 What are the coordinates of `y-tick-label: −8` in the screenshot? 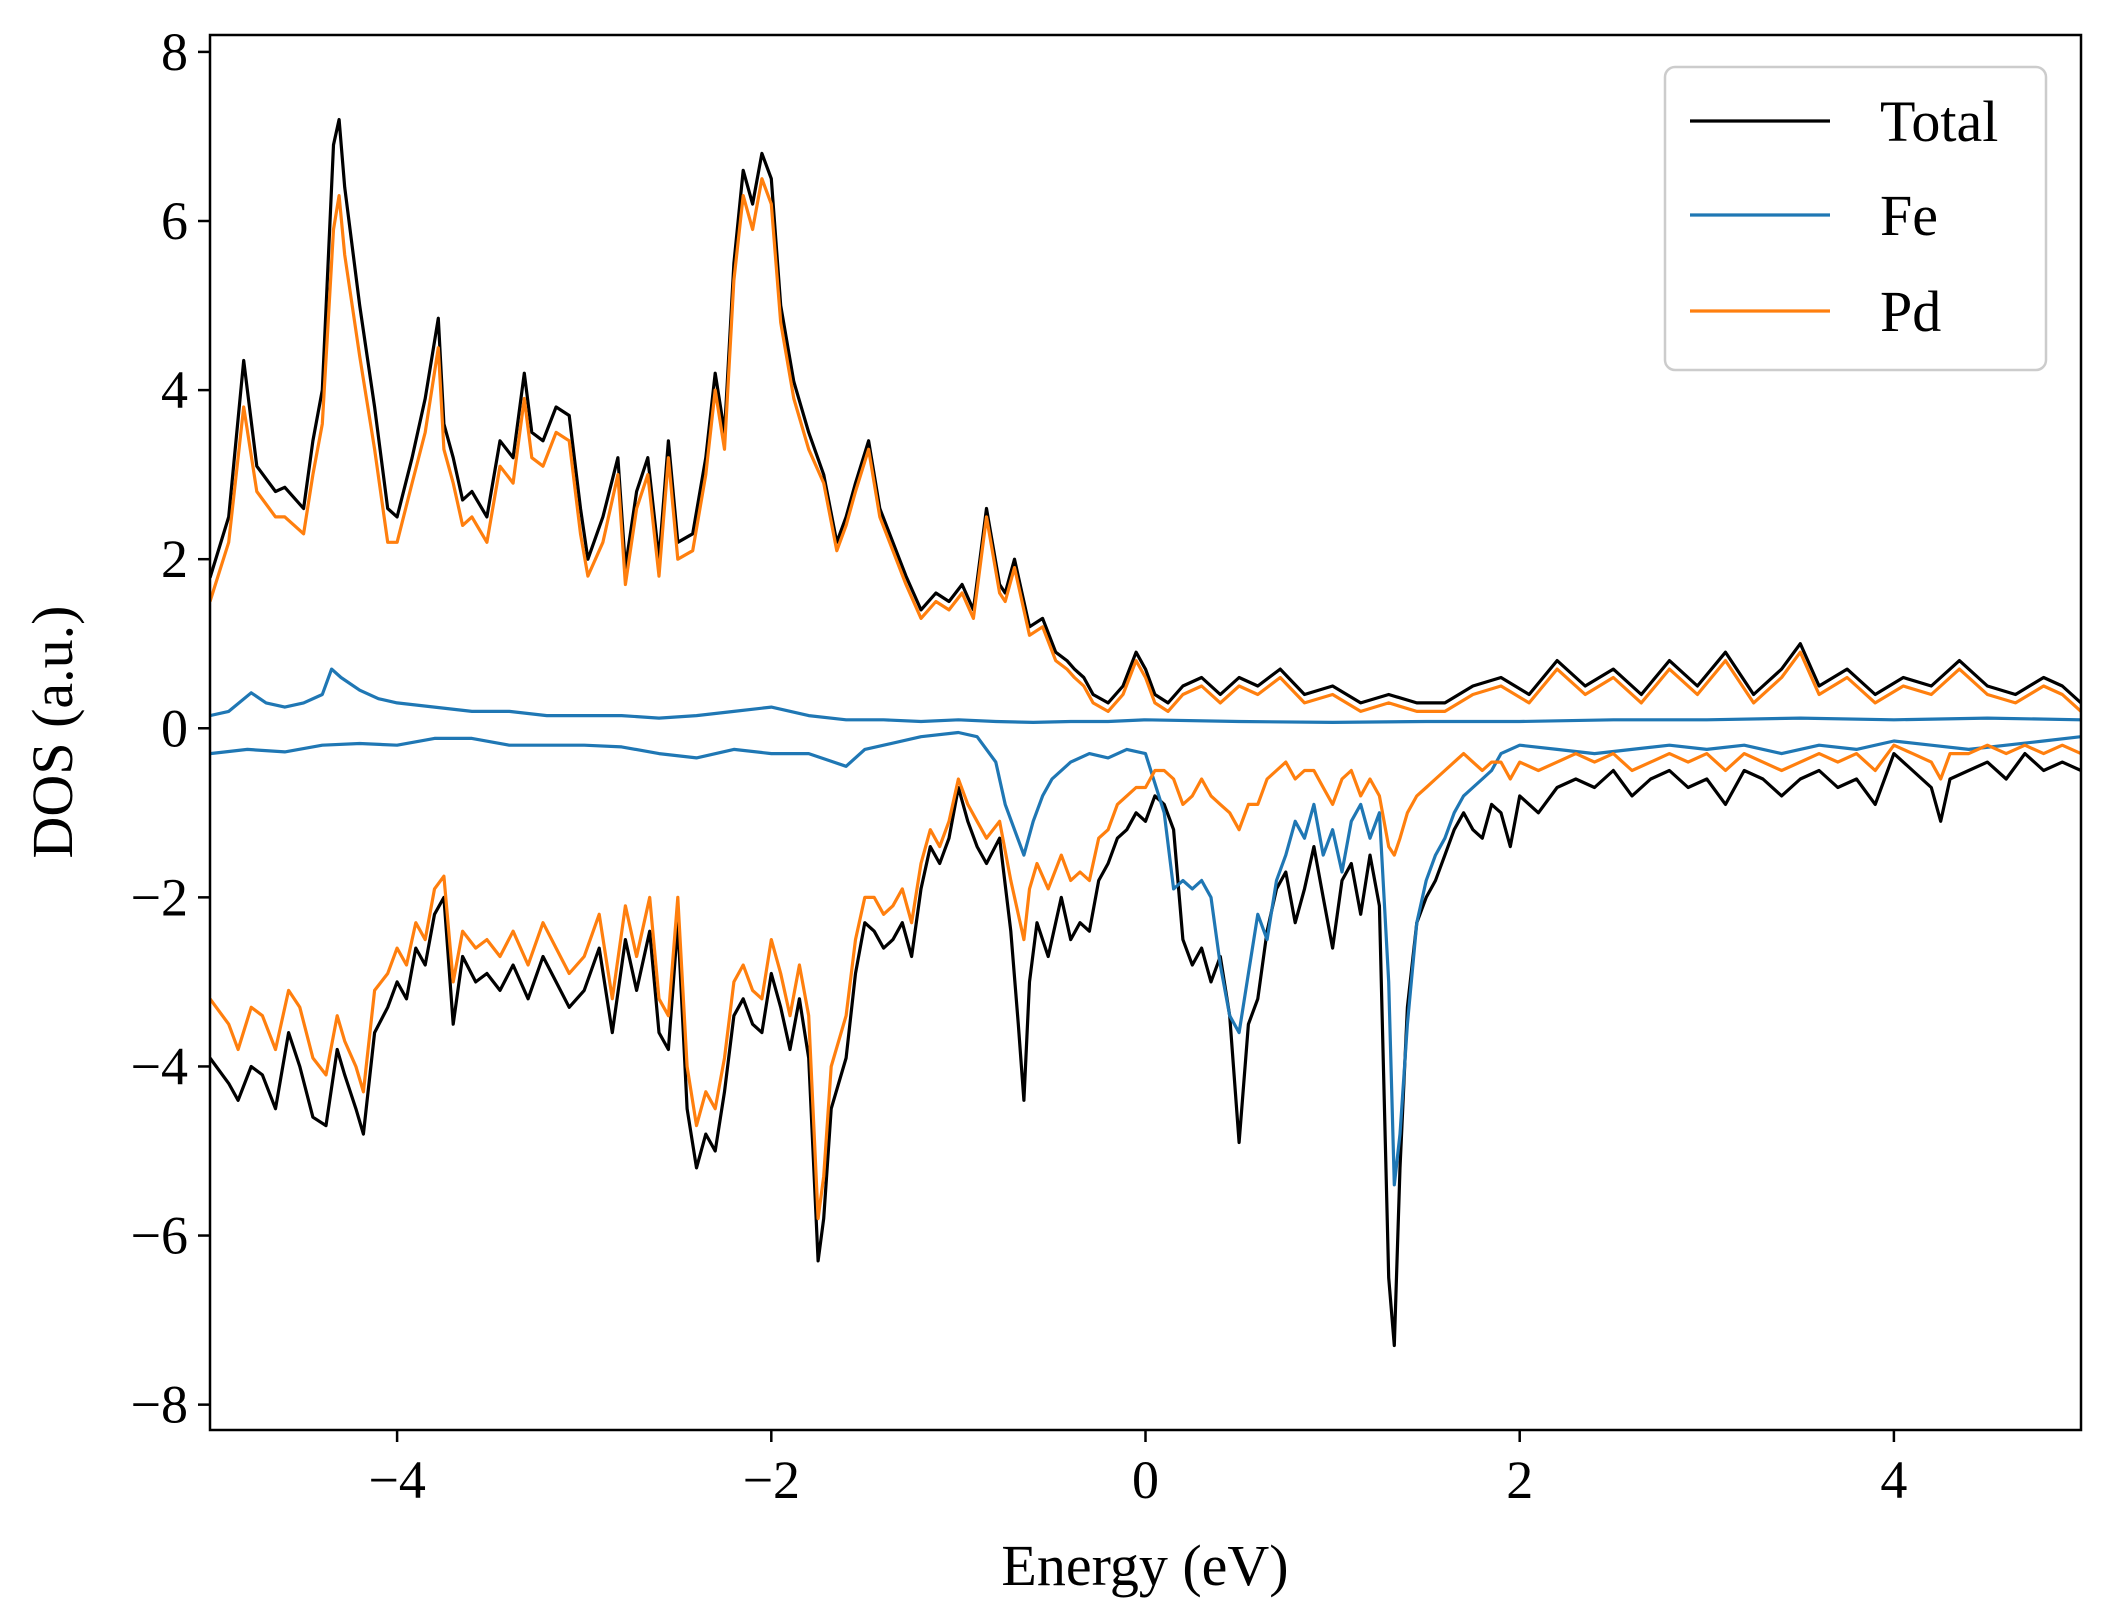 It's located at (159, 1405).